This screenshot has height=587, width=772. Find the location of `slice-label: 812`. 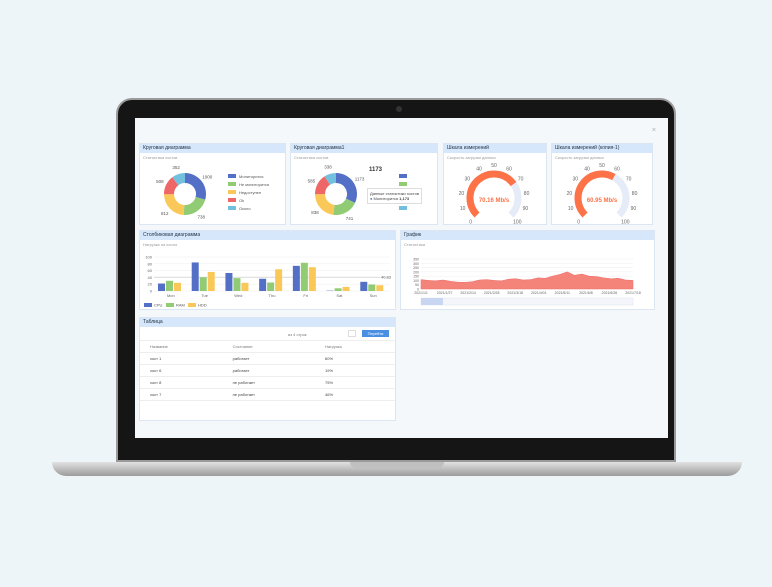

slice-label: 812 is located at coordinates (165, 213).